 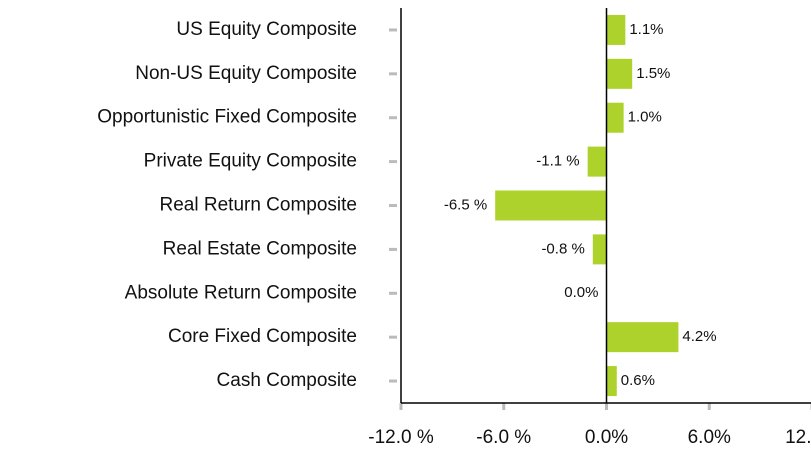 What do you see at coordinates (258, 205) in the screenshot?
I see `category-label: Real Return Composite` at bounding box center [258, 205].